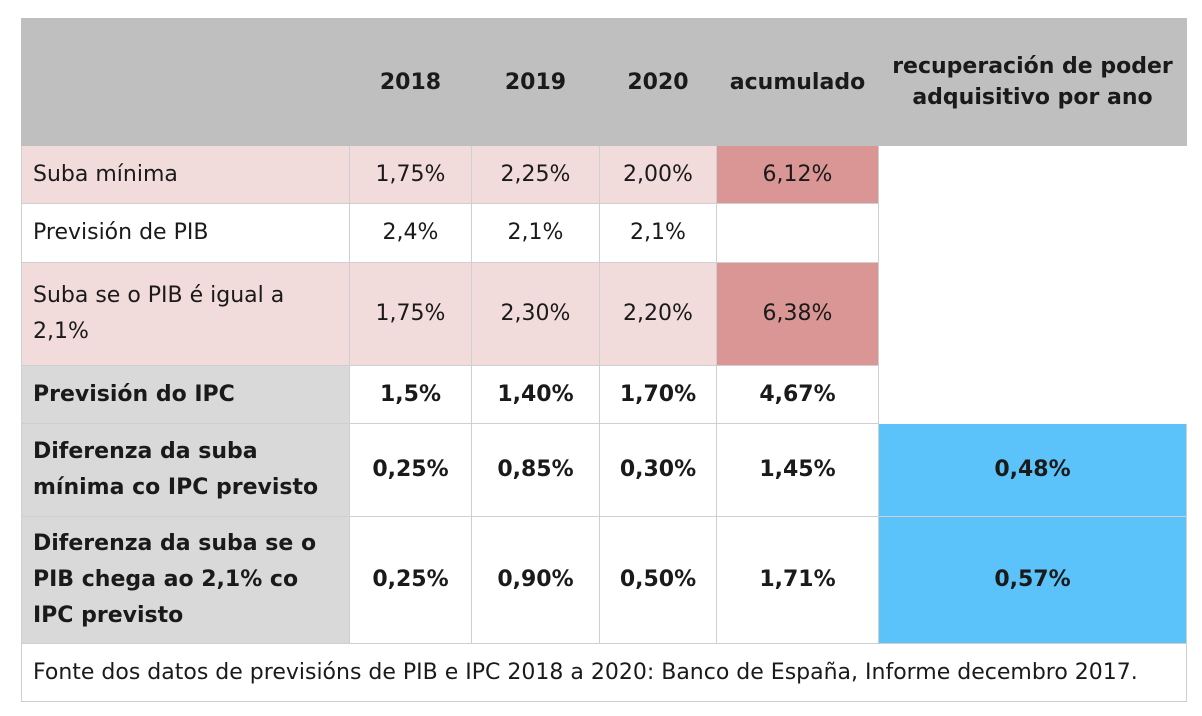  What do you see at coordinates (797, 233) in the screenshot?
I see `cell-acumulado` at bounding box center [797, 233].